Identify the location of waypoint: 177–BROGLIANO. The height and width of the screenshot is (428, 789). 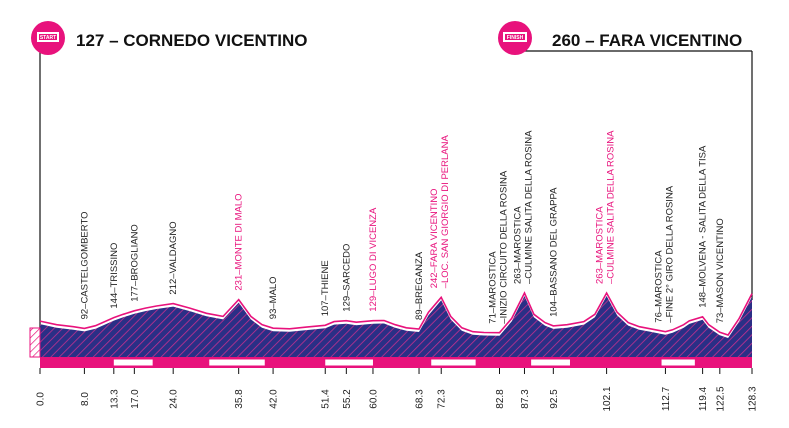
(134, 263).